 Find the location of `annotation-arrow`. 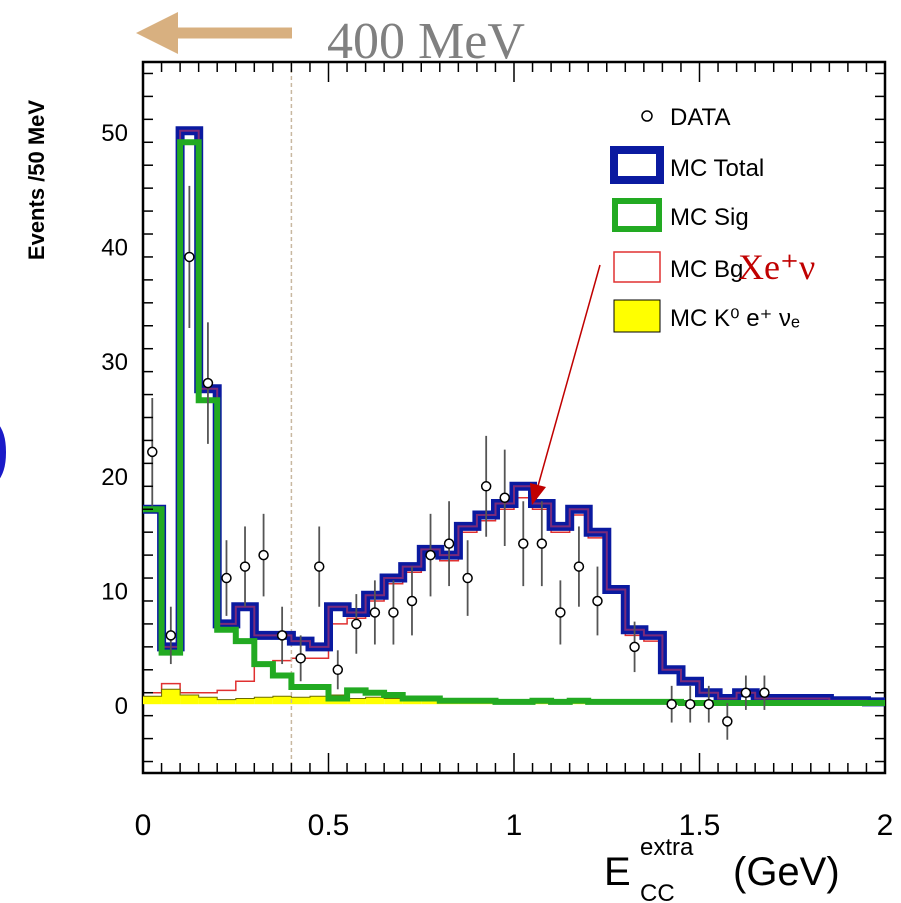

annotation-arrow is located at coordinates (565, 384).